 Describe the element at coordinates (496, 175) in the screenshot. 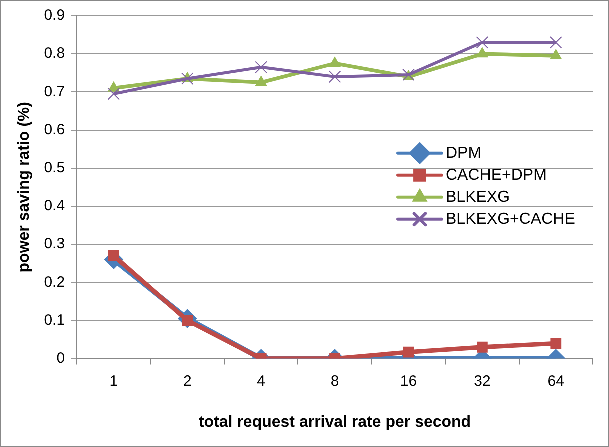

I see `legend-label: CACHE+DPM` at that location.